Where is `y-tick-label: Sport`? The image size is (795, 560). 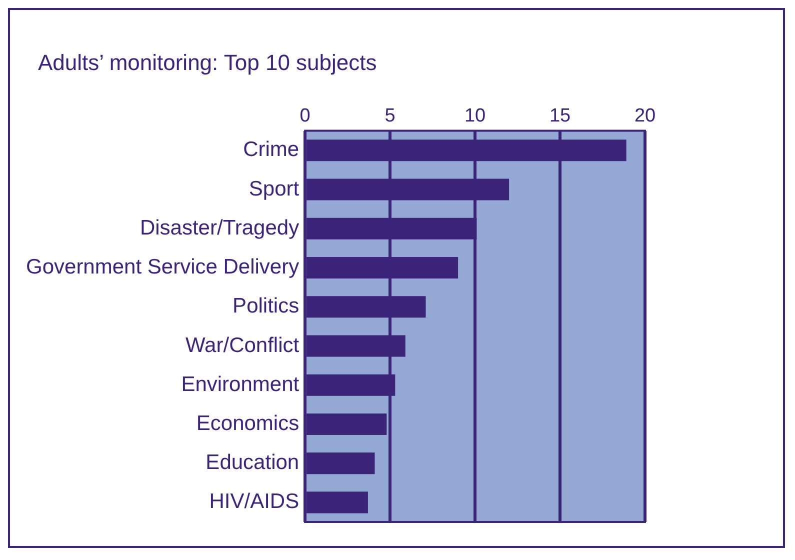 y-tick-label: Sport is located at coordinates (274, 188).